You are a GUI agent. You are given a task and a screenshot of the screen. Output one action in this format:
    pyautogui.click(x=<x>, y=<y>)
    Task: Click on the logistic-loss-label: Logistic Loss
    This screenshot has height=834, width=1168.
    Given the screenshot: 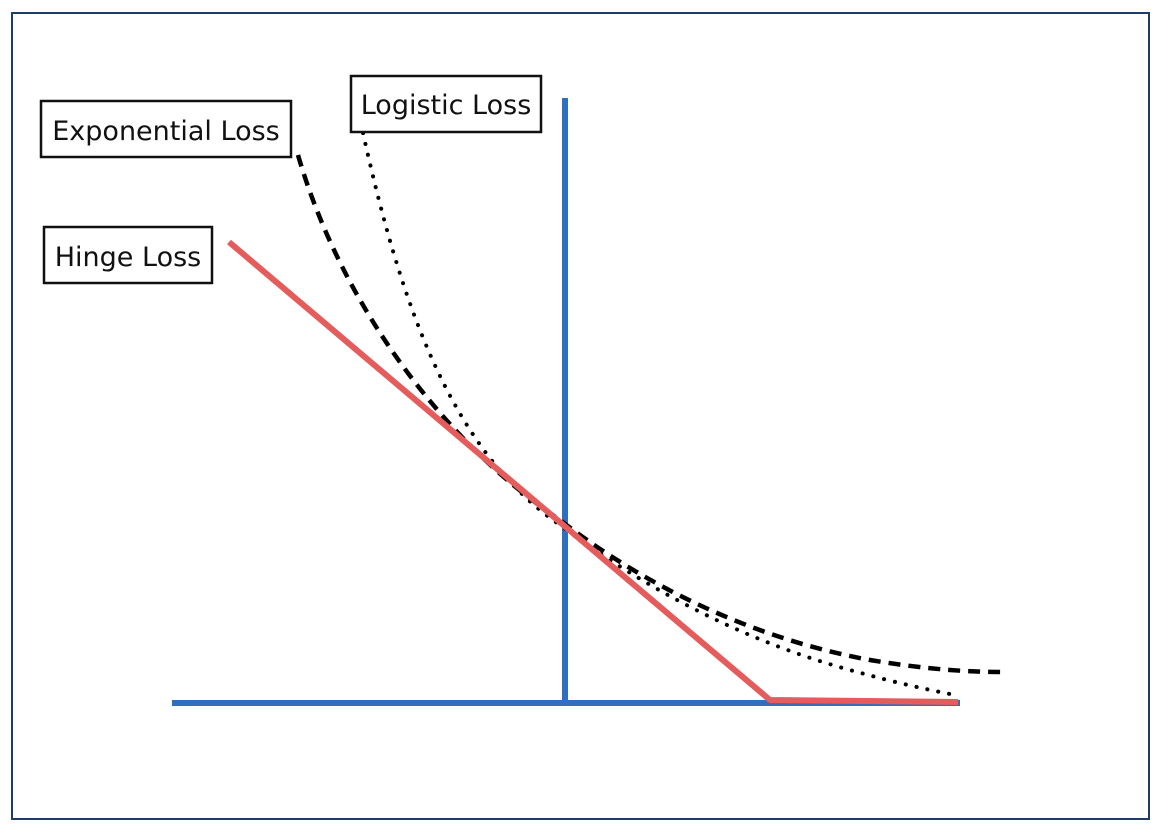 What is the action you would take?
    pyautogui.click(x=446, y=104)
    